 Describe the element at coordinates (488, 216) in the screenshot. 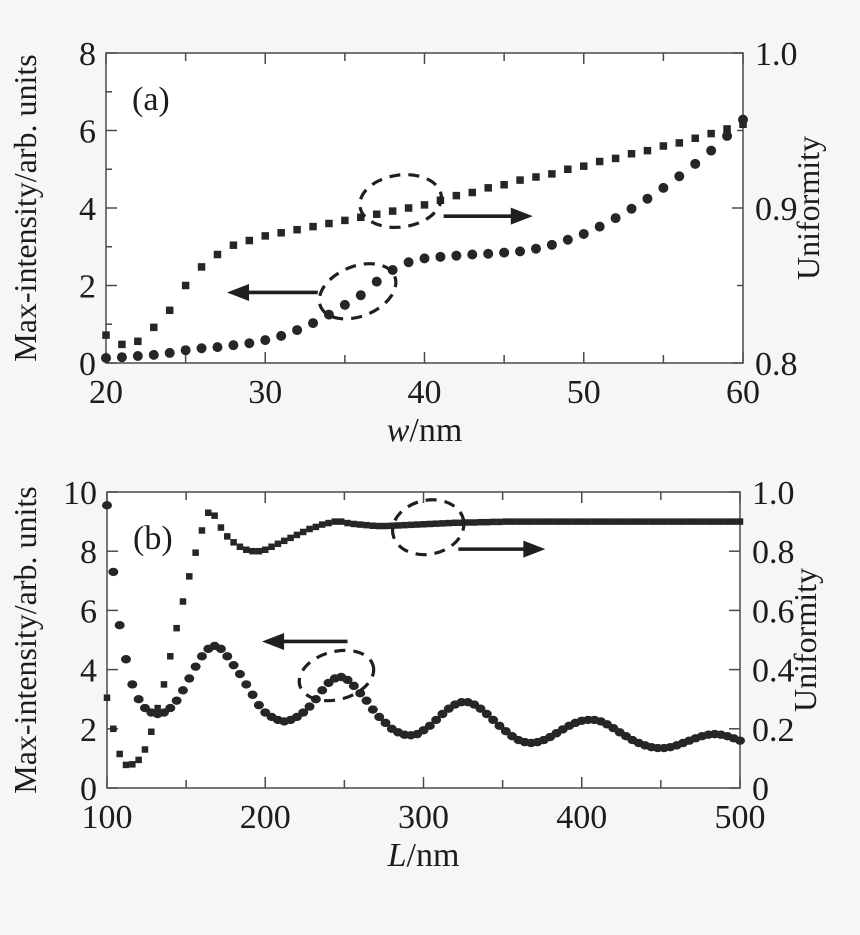

I see `annotation-arrow-to-right-axis` at that location.